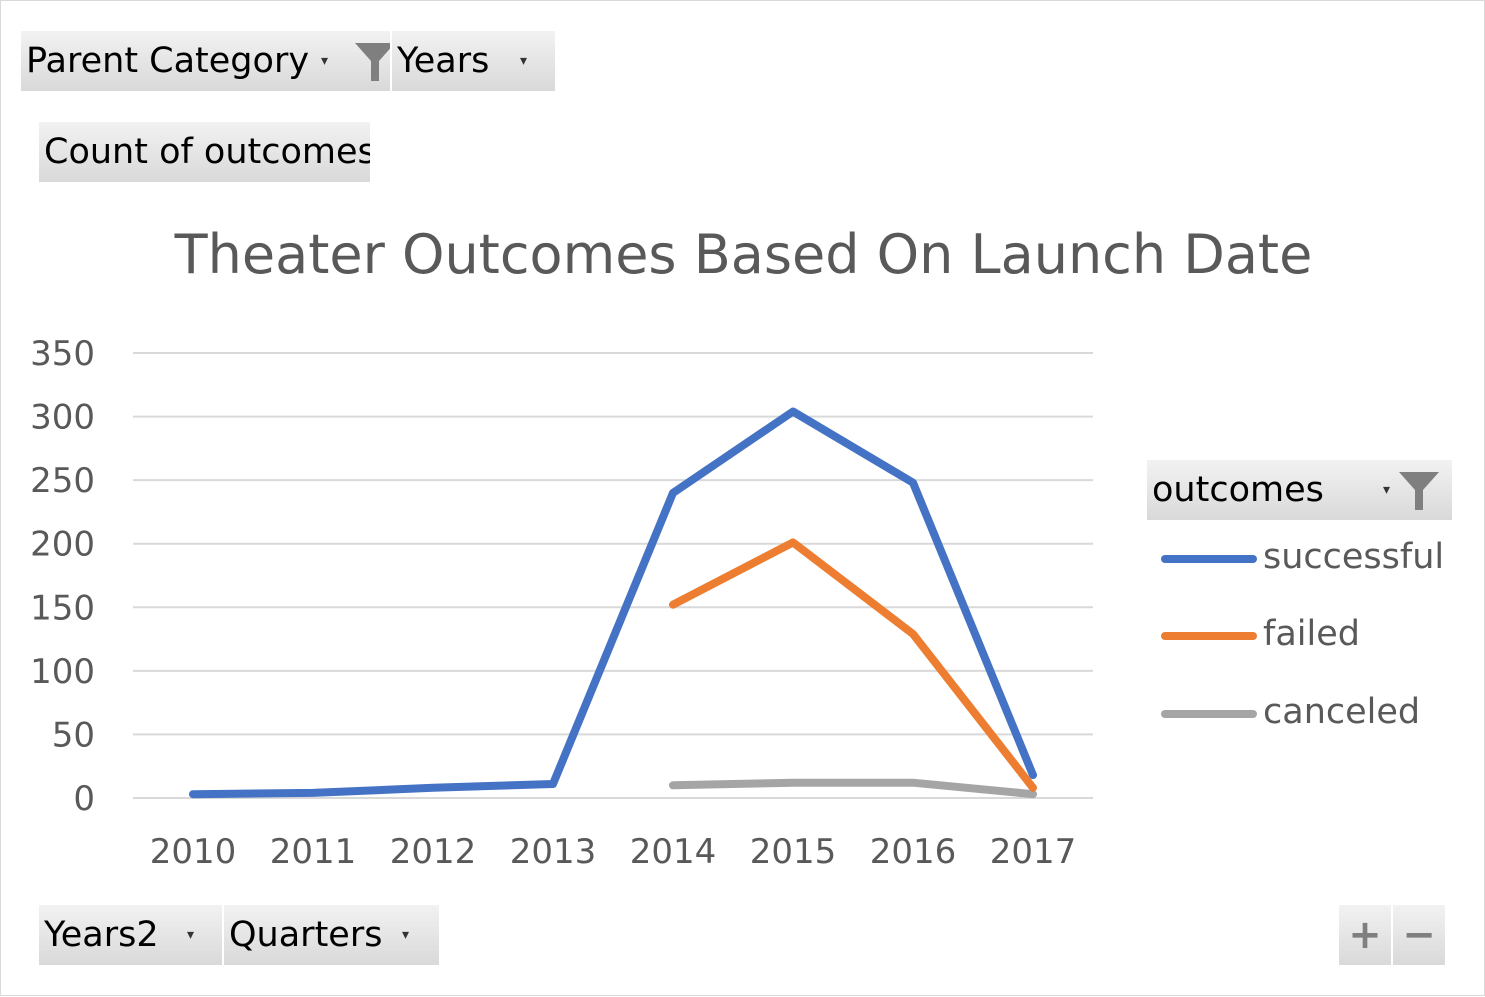  Describe the element at coordinates (84, 799) in the screenshot. I see `y-tick-label: 0` at that location.